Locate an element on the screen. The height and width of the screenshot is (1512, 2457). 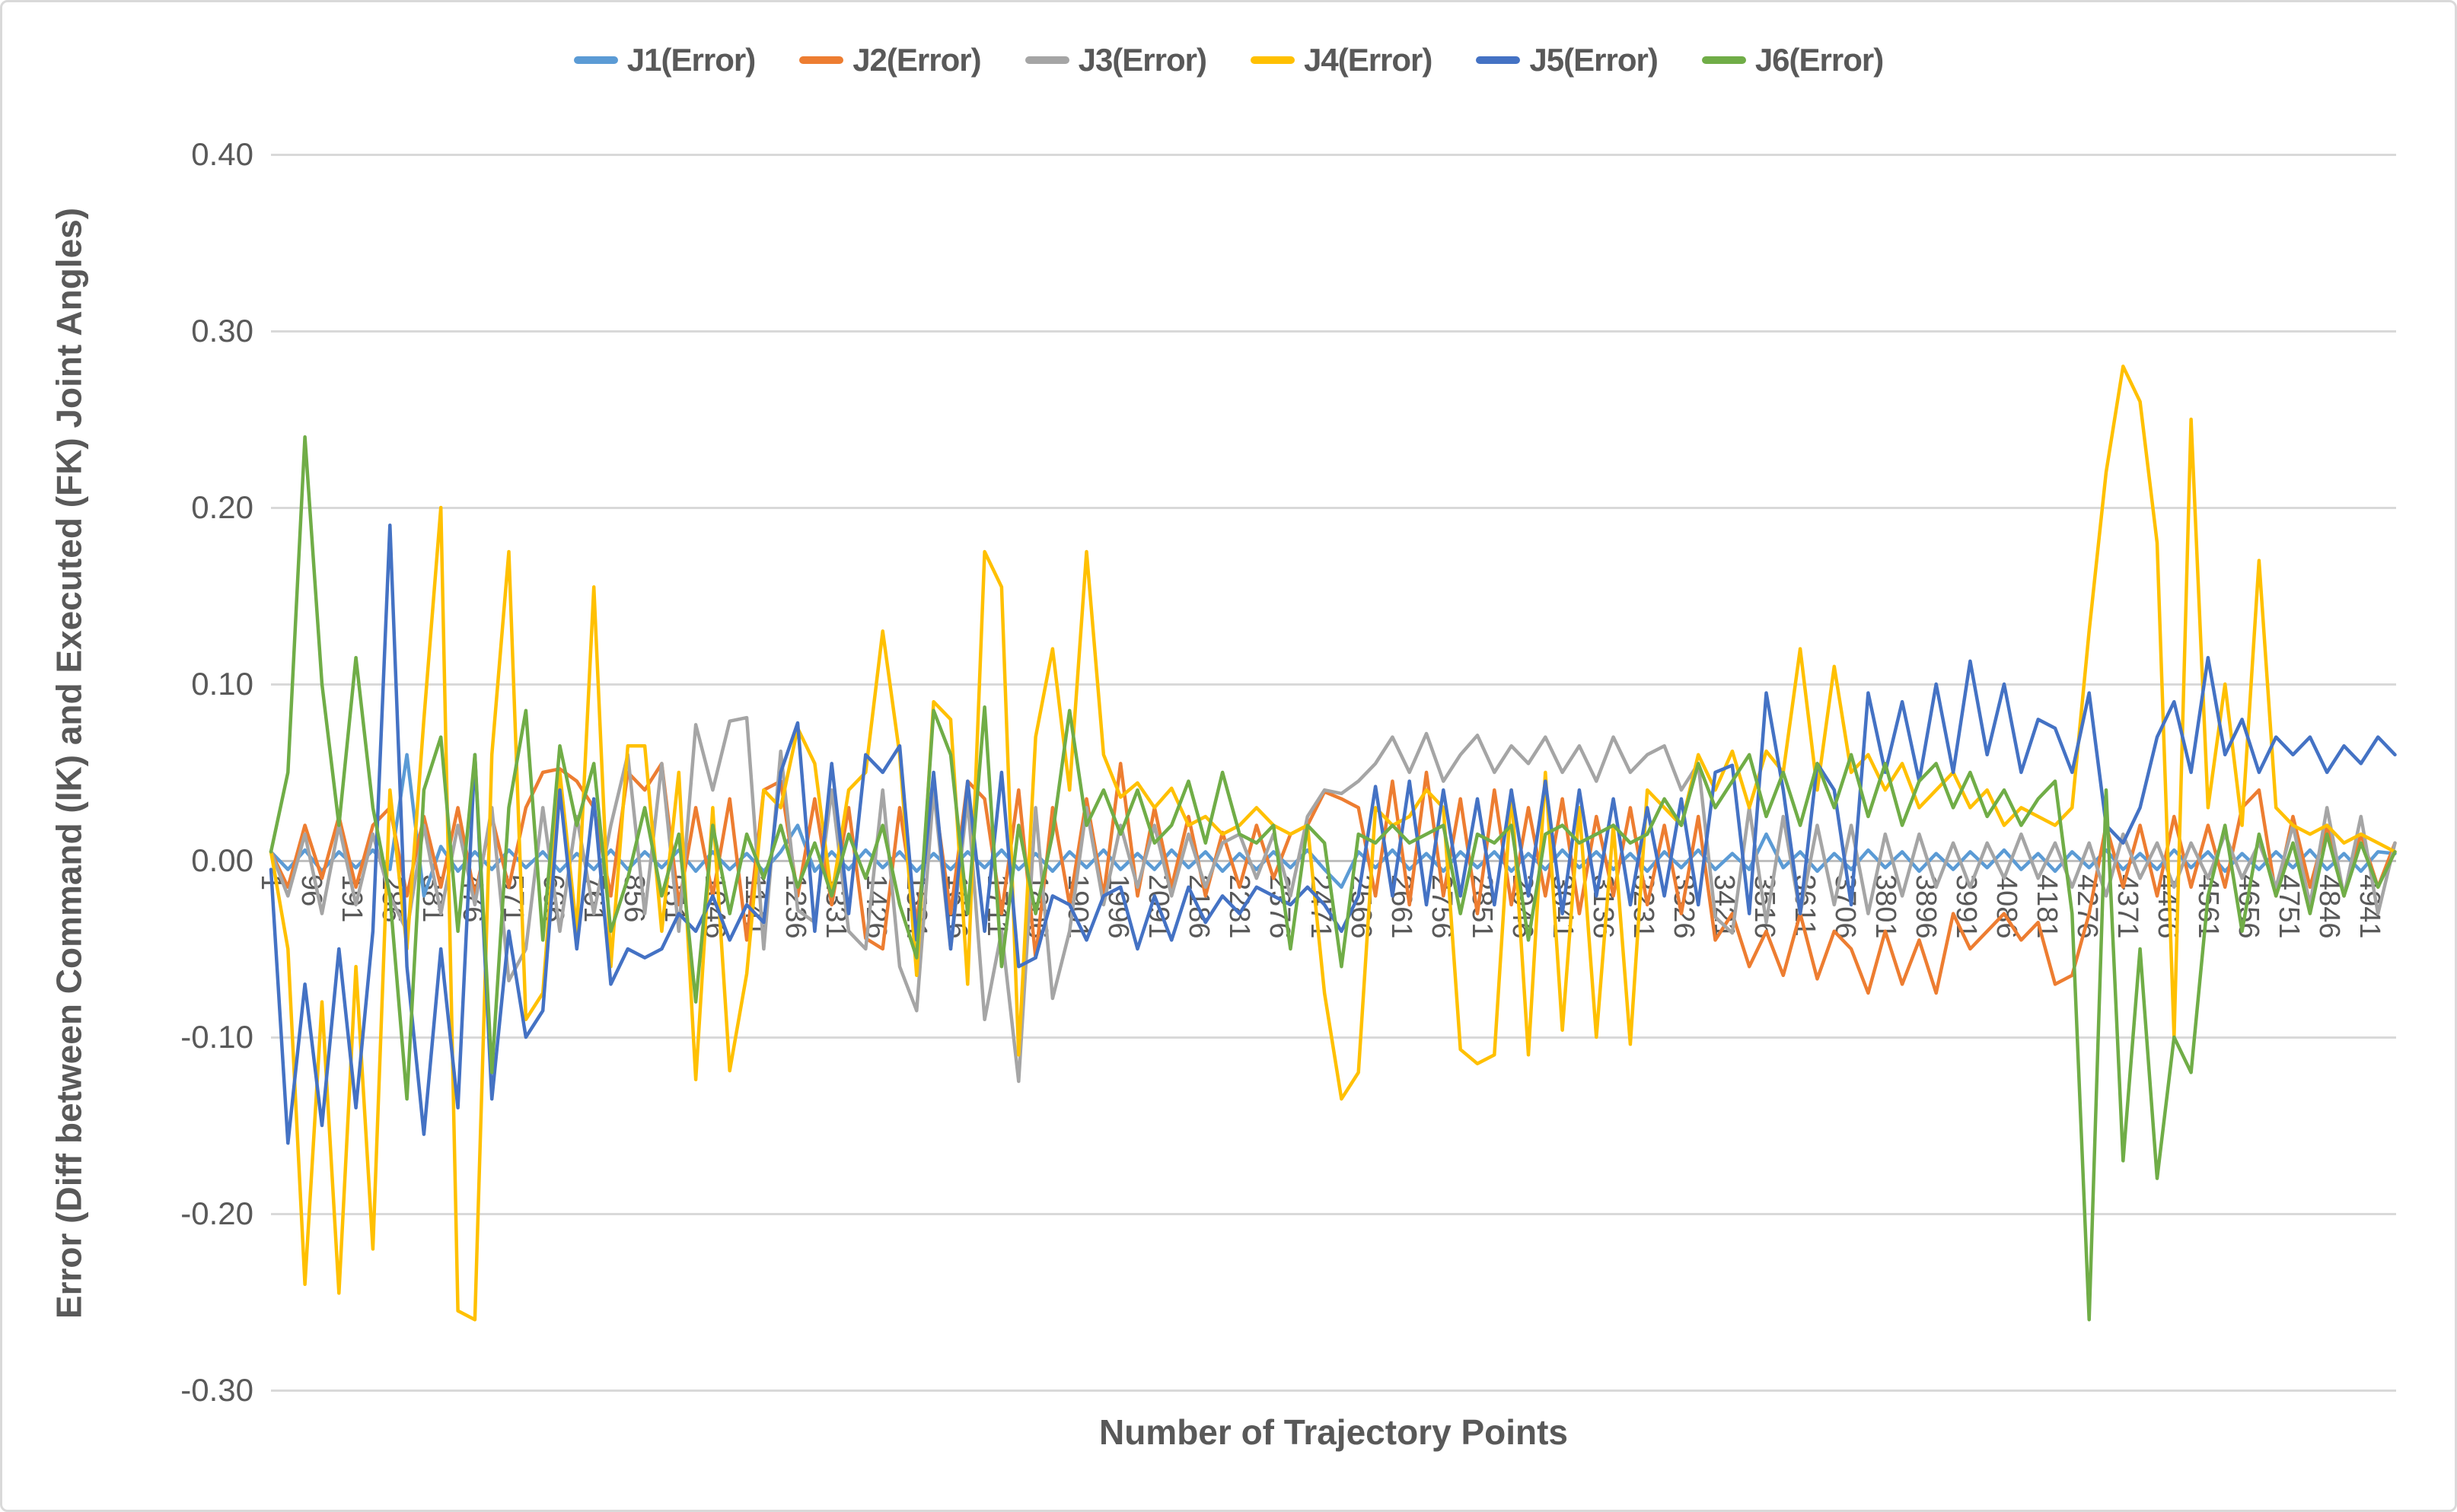
legend-item-j1: J1(Error) is located at coordinates (664, 60).